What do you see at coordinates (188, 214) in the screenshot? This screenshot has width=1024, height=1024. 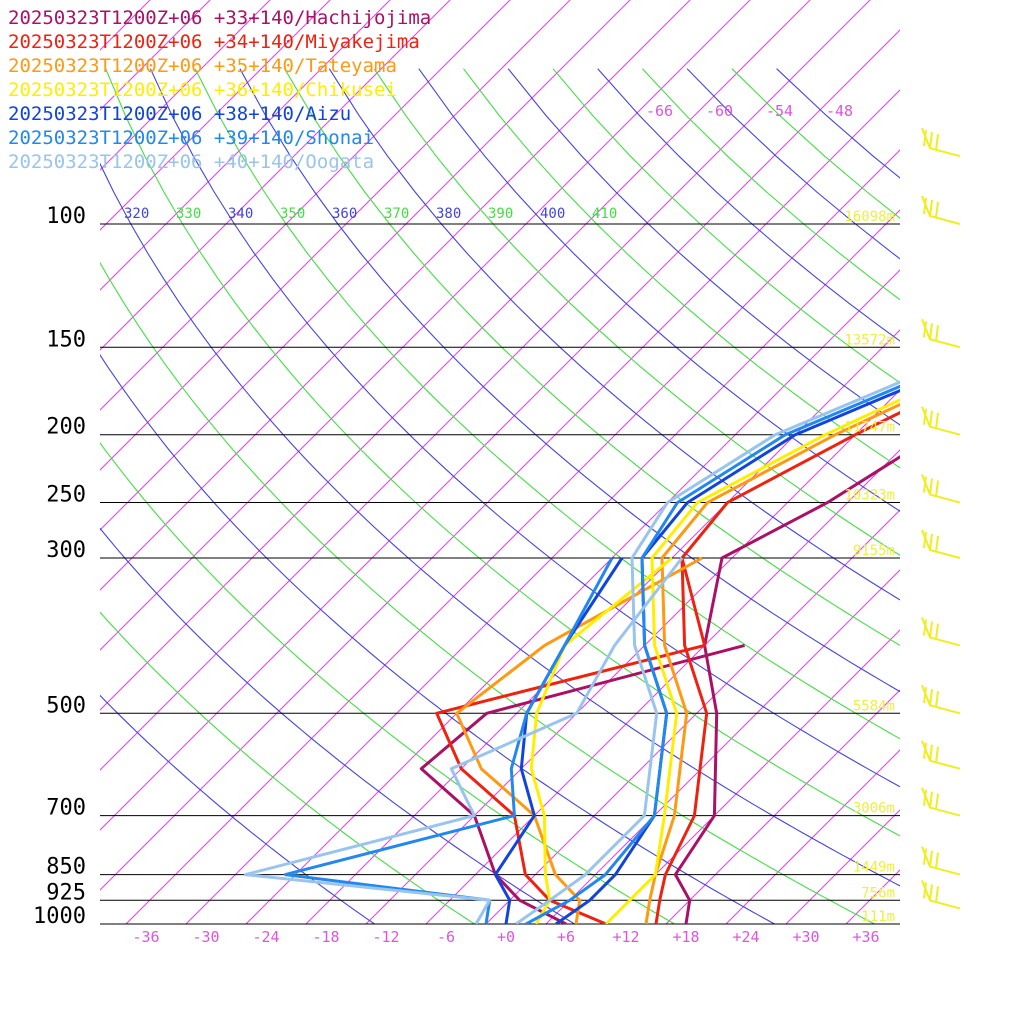 I see `theta-label: 330` at bounding box center [188, 214].